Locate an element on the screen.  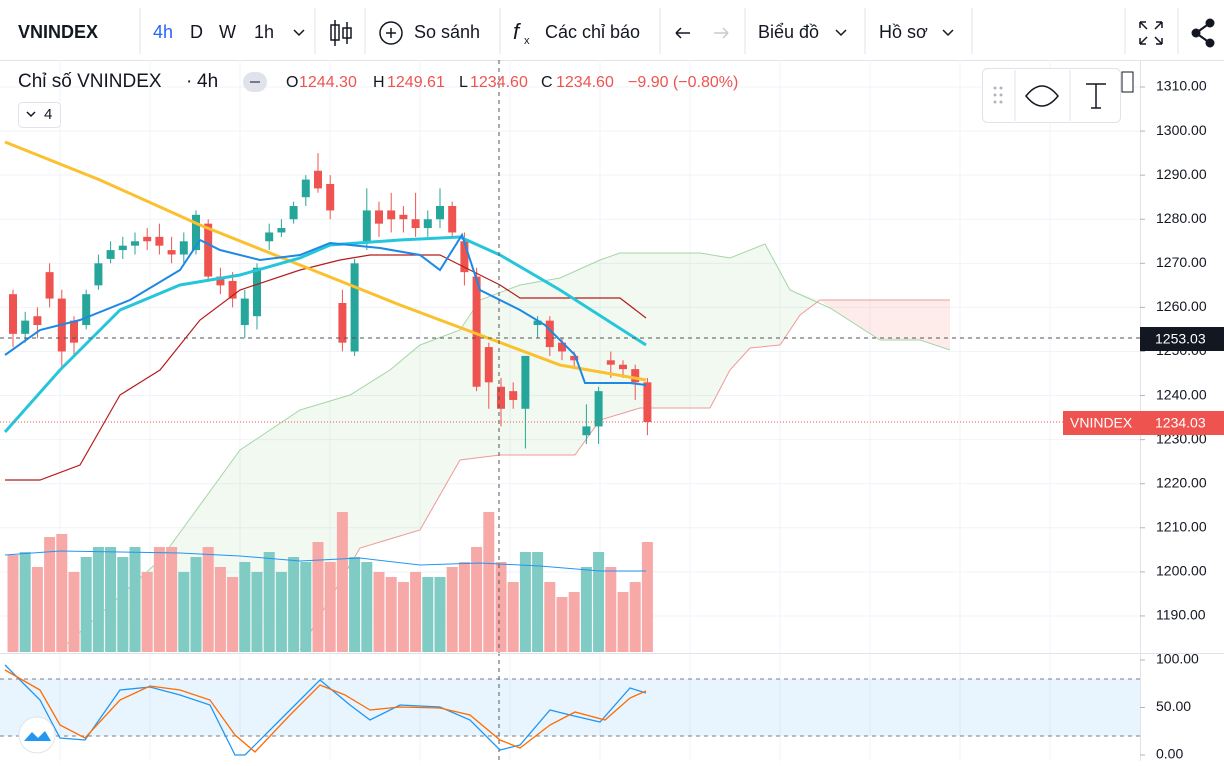
legend-value: 1234.60 is located at coordinates (585, 82).